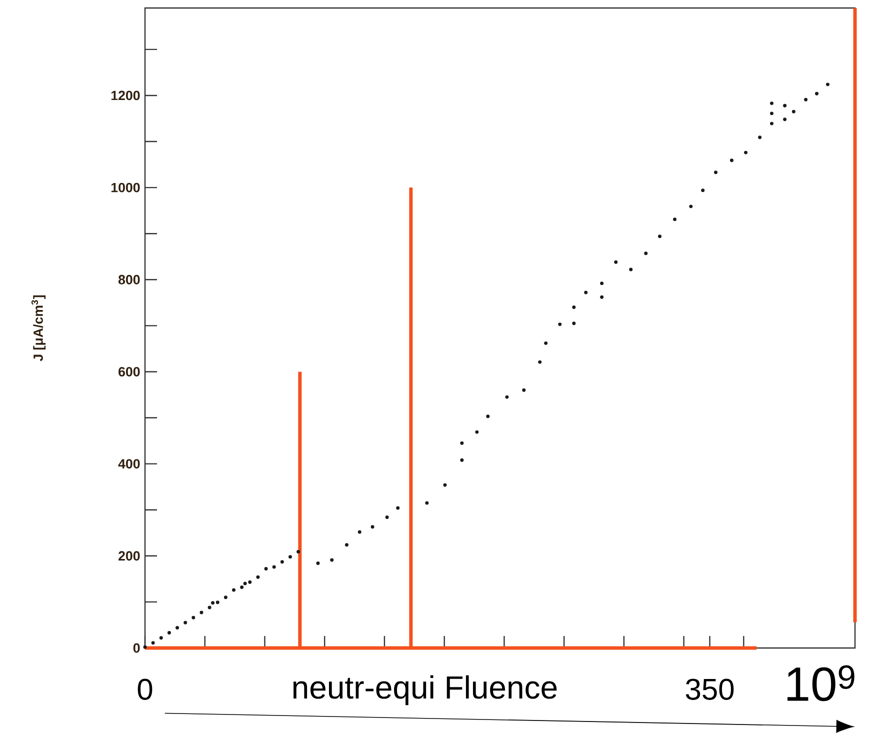 The height and width of the screenshot is (738, 889). What do you see at coordinates (129, 371) in the screenshot?
I see `y-tick-label: 600` at bounding box center [129, 371].